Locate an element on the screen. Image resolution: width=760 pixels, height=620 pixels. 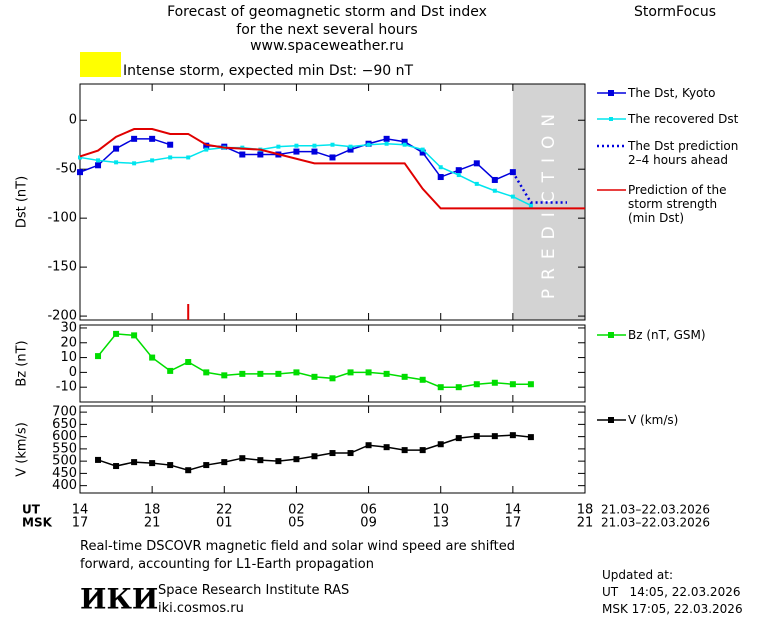
y-axis-label: Dst (nT) is located at coordinates (22, 202).